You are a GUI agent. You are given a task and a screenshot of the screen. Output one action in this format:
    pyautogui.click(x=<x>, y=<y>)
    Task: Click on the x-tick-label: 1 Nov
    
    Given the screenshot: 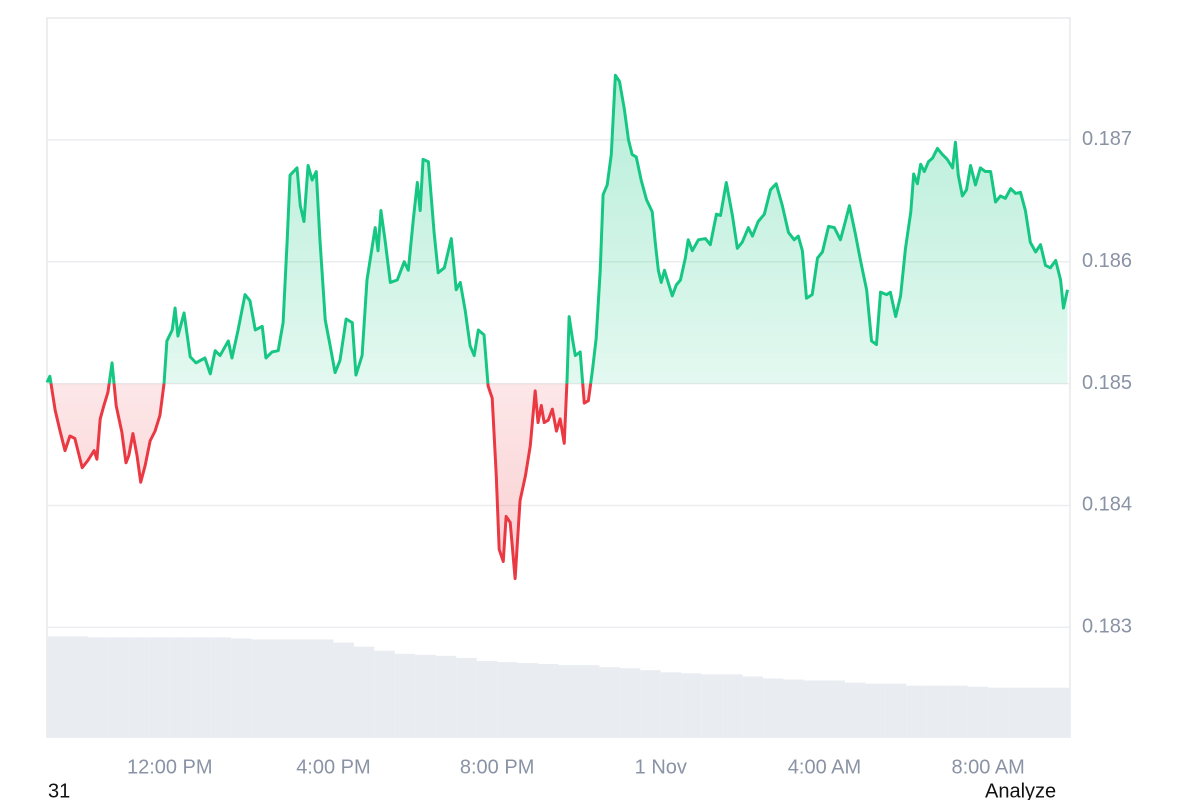 What is the action you would take?
    pyautogui.click(x=661, y=767)
    